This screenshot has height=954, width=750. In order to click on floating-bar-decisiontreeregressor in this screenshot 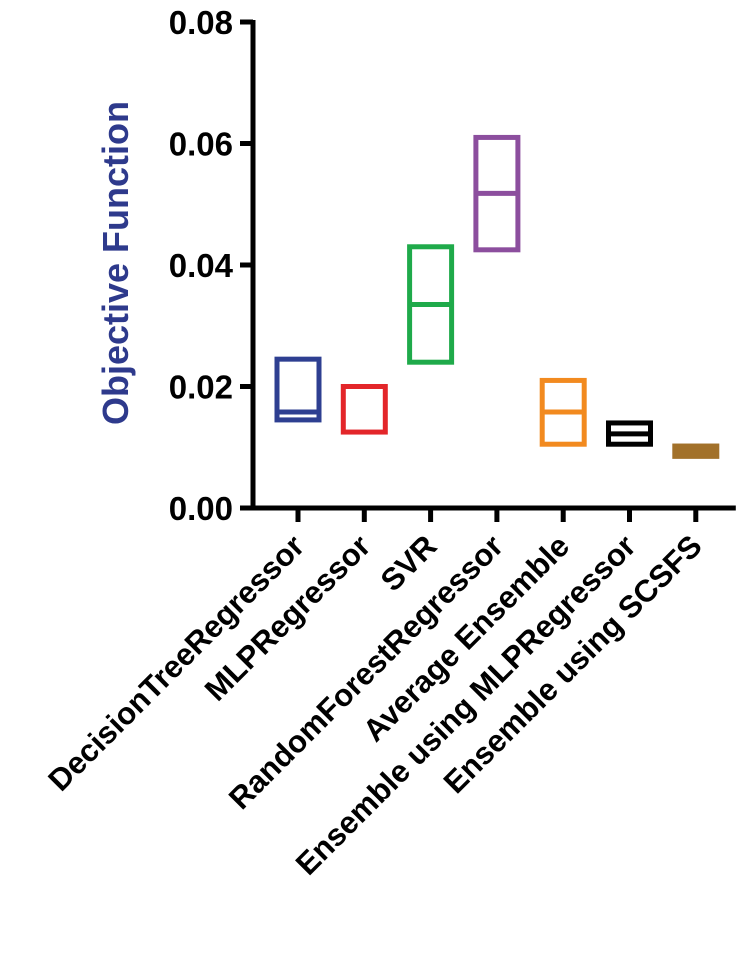, I will do `click(298, 389)`.